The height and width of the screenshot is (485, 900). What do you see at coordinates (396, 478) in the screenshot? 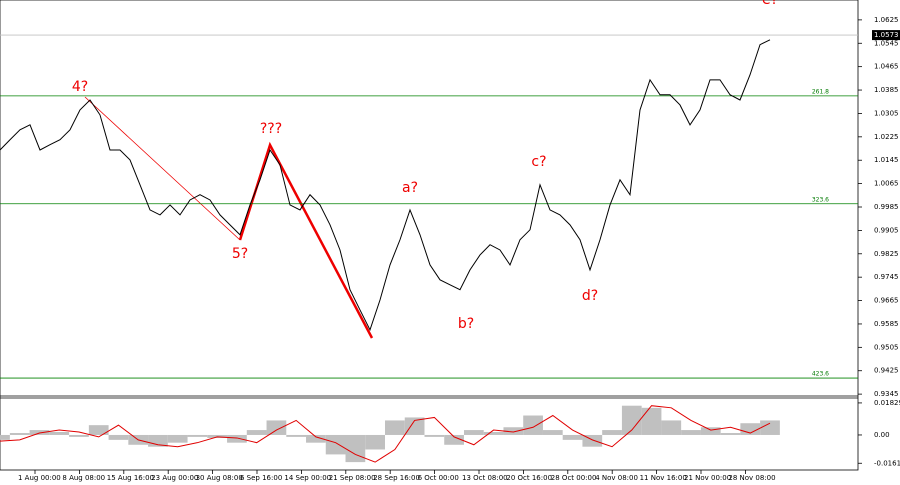
I see `x-tick-label: 28 Sep 16:00` at bounding box center [396, 478].